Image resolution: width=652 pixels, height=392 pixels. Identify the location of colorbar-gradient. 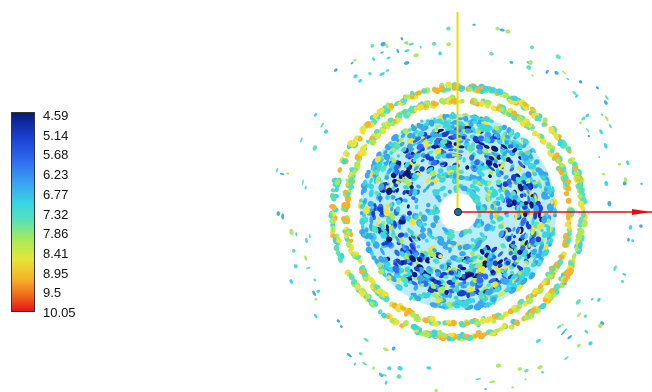
(23, 212).